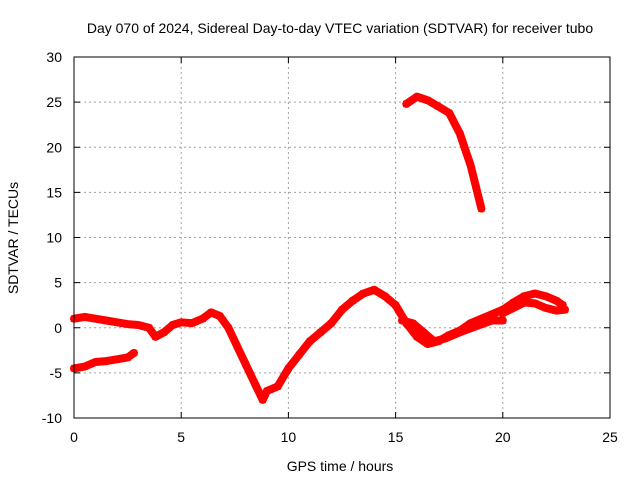  Describe the element at coordinates (54, 102) in the screenshot. I see `y-tick-label: 25` at that location.